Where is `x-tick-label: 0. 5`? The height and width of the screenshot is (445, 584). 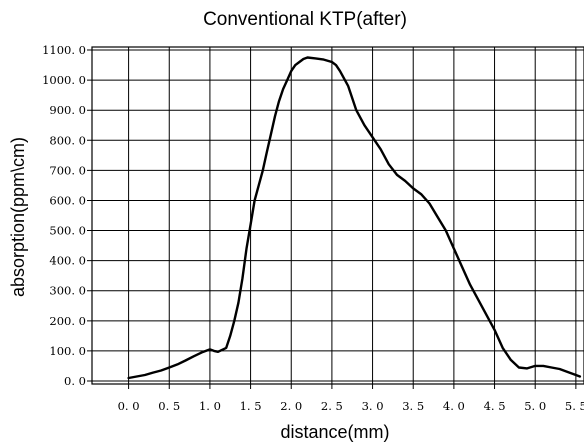
x-tick-label: 0. 5 is located at coordinates (169, 406).